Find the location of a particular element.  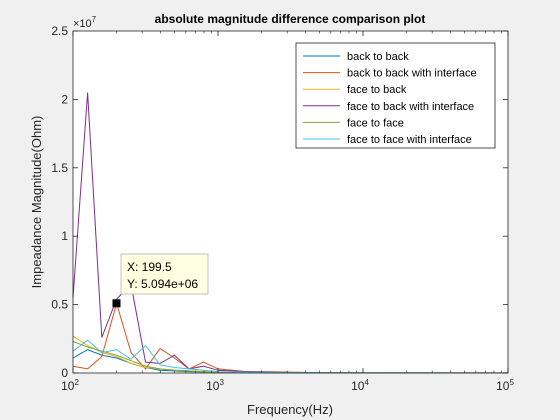

x-tick-label: 10² is located at coordinates (70, 385).